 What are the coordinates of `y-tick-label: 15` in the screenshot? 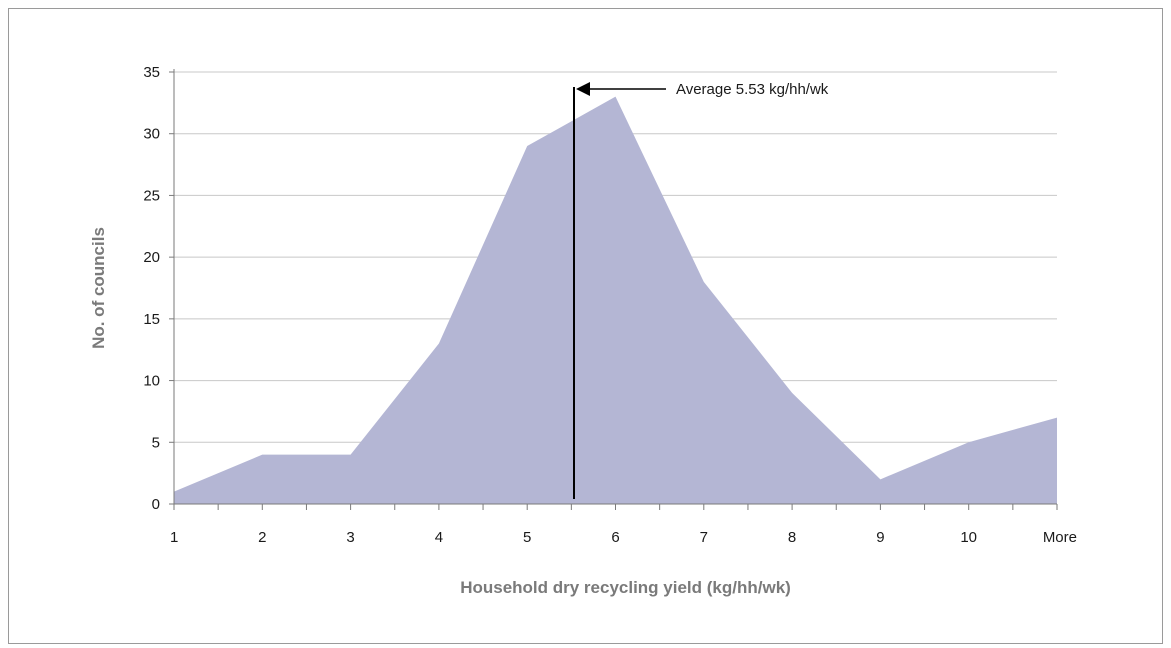 It's located at (151, 319).